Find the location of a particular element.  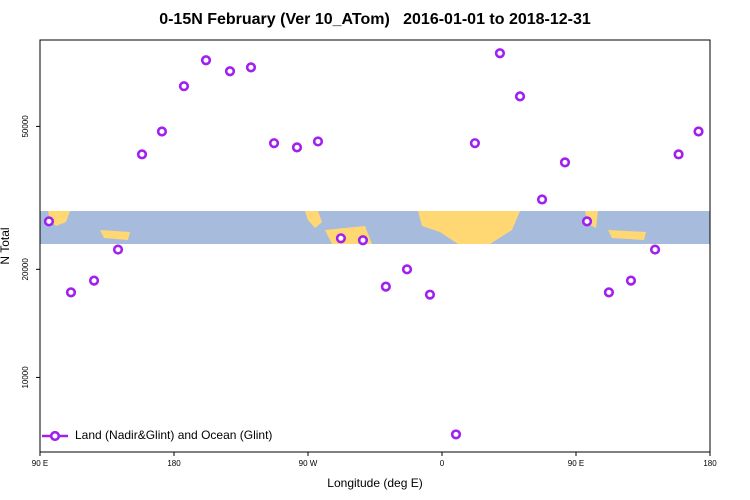

y-tick-label: 20000 is located at coordinates (25, 269).